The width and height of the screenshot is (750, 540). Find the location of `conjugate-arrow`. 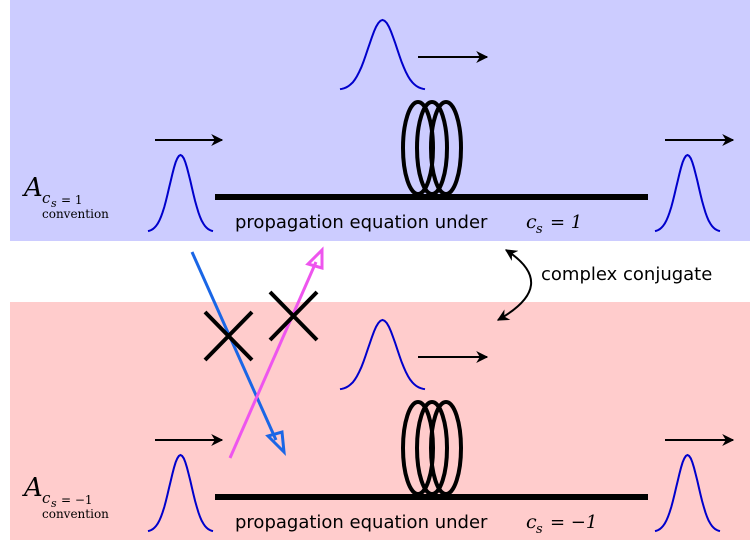

conjugate-arrow is located at coordinates (514, 285).